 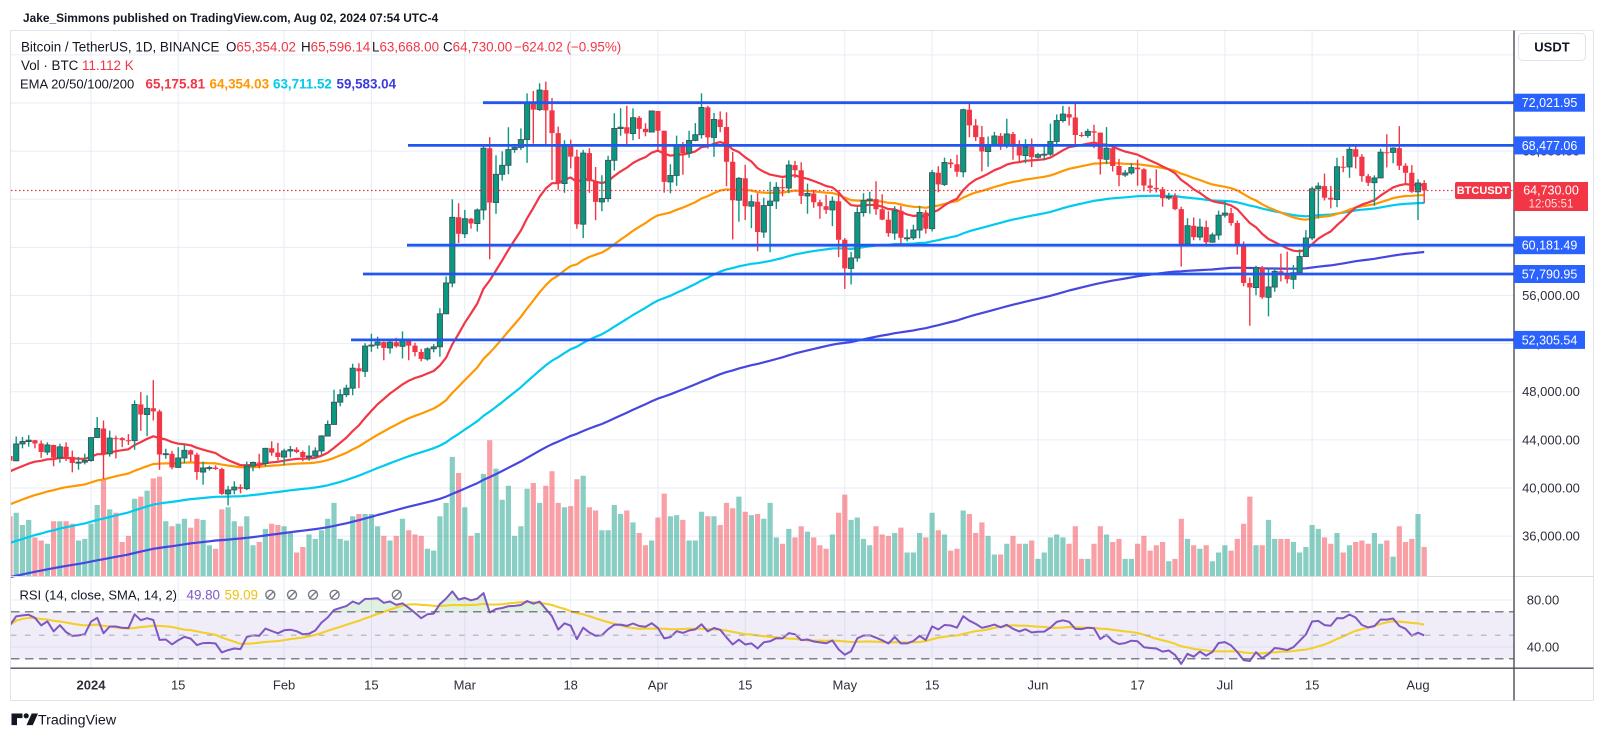 What do you see at coordinates (1551, 536) in the screenshot?
I see `svg-text: 36,000.00` at bounding box center [1551, 536].